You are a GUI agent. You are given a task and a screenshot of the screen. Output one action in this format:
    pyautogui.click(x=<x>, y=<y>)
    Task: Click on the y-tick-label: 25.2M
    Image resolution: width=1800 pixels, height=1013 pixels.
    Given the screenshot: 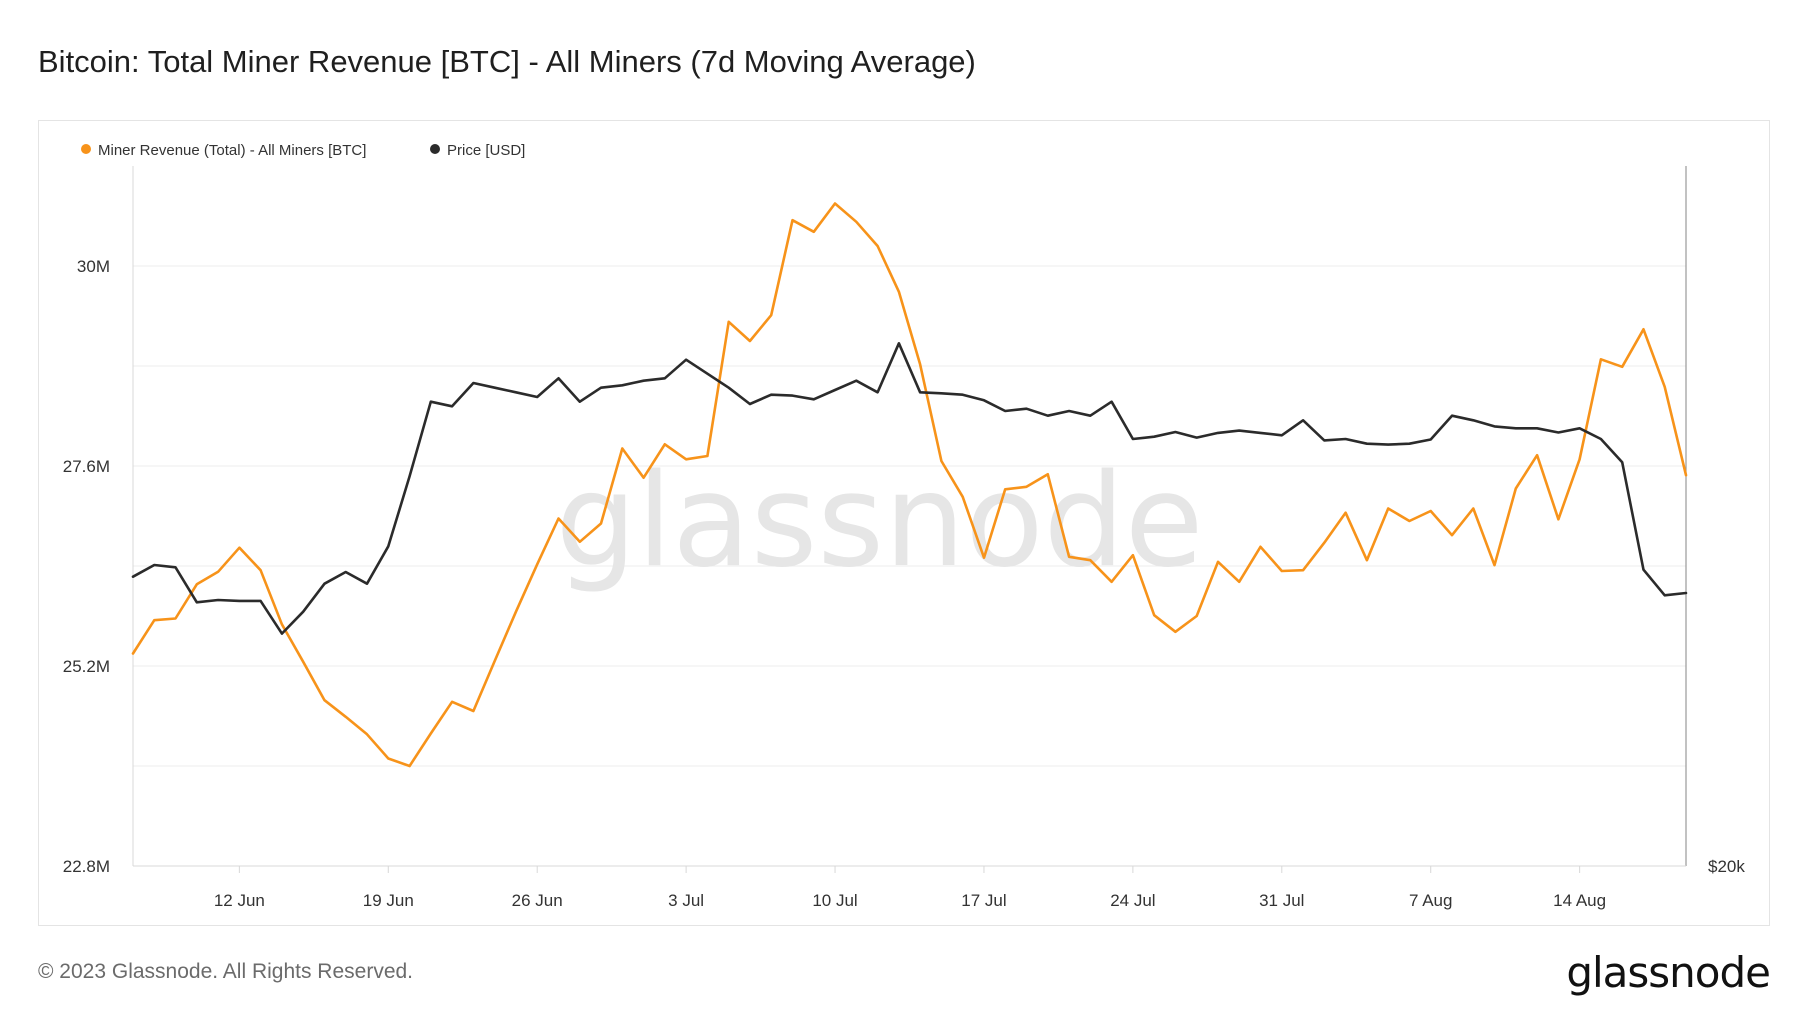 What is the action you would take?
    pyautogui.click(x=86, y=666)
    